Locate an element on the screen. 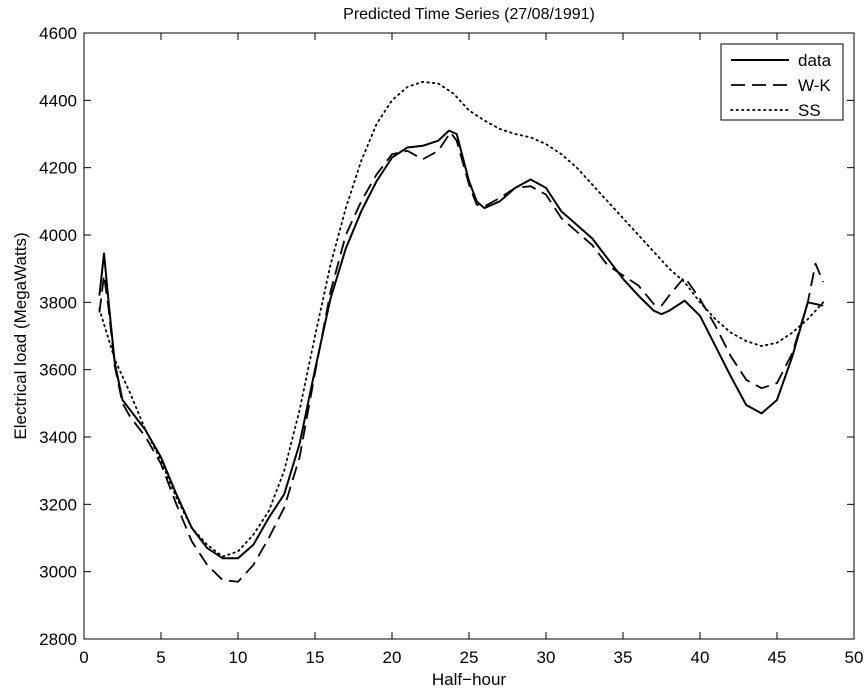  y-axis-label: Electrical load (MegaWatts) is located at coordinates (20, 335).